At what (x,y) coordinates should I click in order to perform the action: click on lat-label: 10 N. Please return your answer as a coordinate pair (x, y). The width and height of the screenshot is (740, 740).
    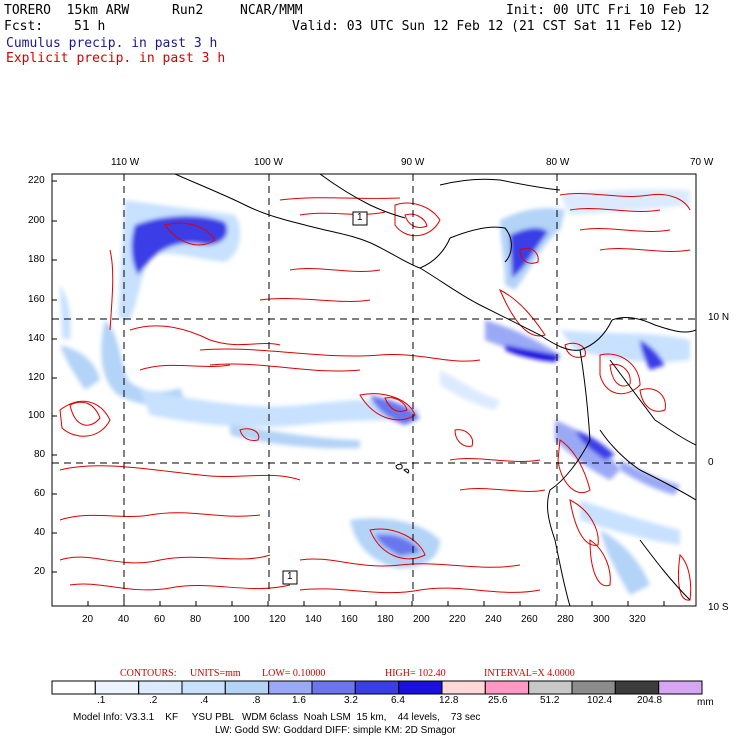
    Looking at the image, I should click on (719, 317).